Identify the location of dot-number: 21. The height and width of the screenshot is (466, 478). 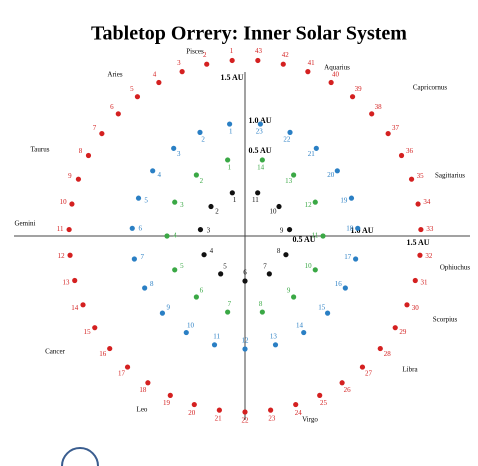
(312, 154).